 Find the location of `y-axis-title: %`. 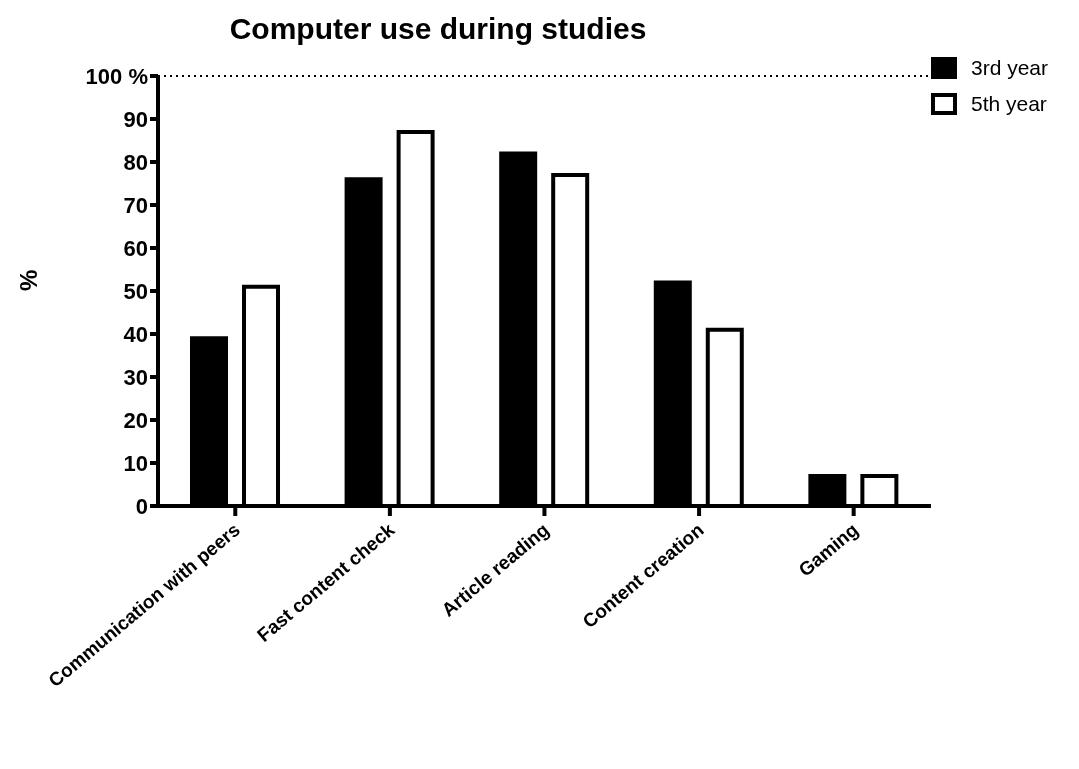

y-axis-title: % is located at coordinates (28, 280).